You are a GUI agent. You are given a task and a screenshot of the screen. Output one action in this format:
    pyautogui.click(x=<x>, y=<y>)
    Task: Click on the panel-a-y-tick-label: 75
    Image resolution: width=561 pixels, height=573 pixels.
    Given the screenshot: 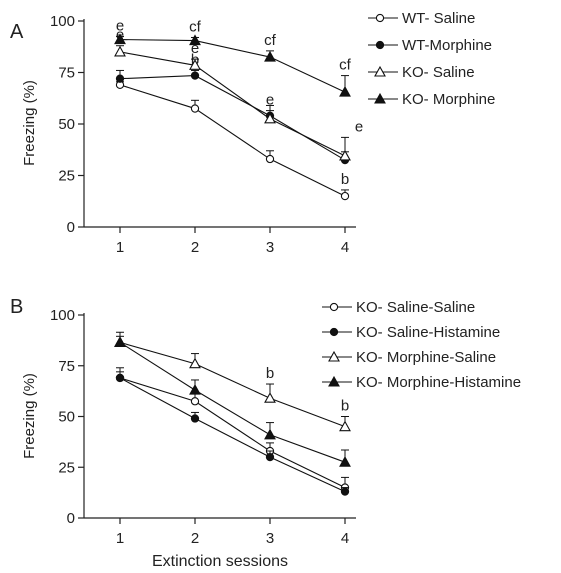 What is the action you would take?
    pyautogui.click(x=66, y=73)
    